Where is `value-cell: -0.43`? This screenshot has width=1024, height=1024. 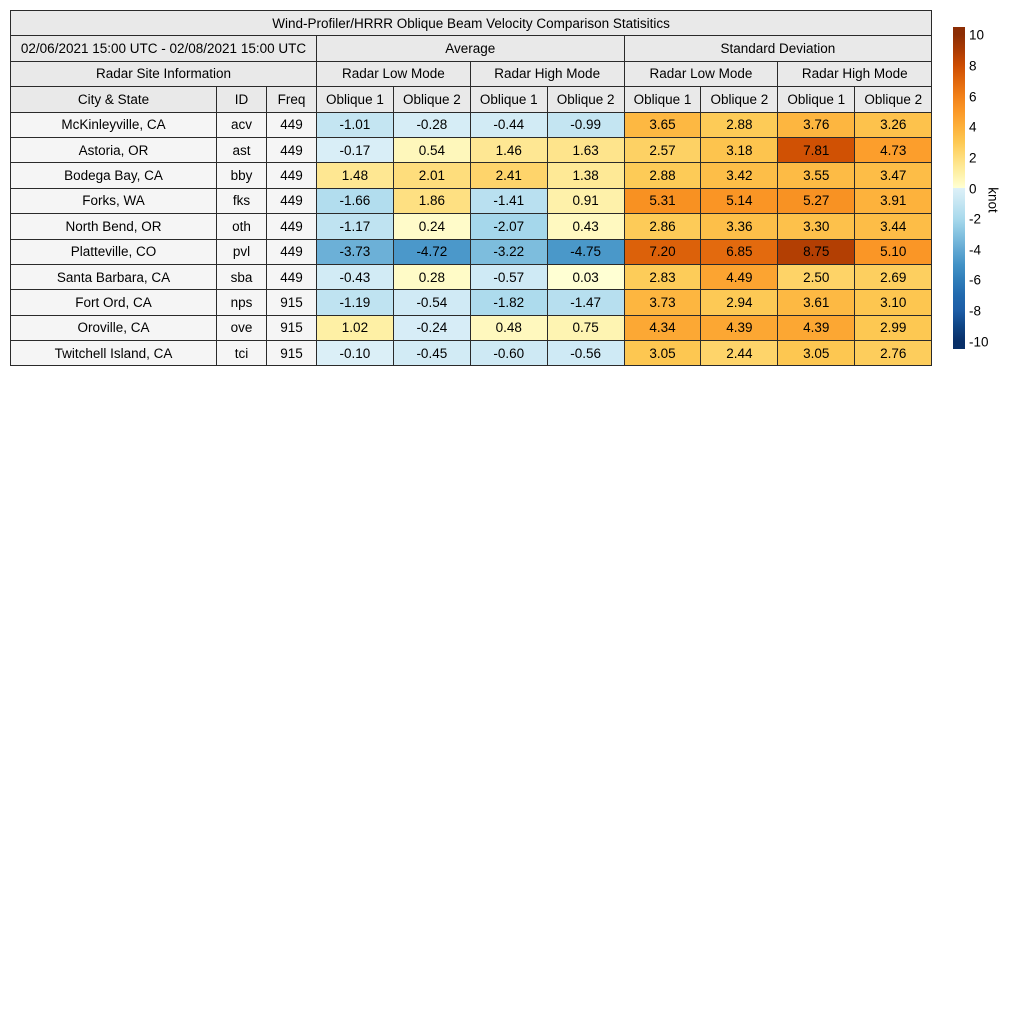 value-cell: -0.43 is located at coordinates (355, 277).